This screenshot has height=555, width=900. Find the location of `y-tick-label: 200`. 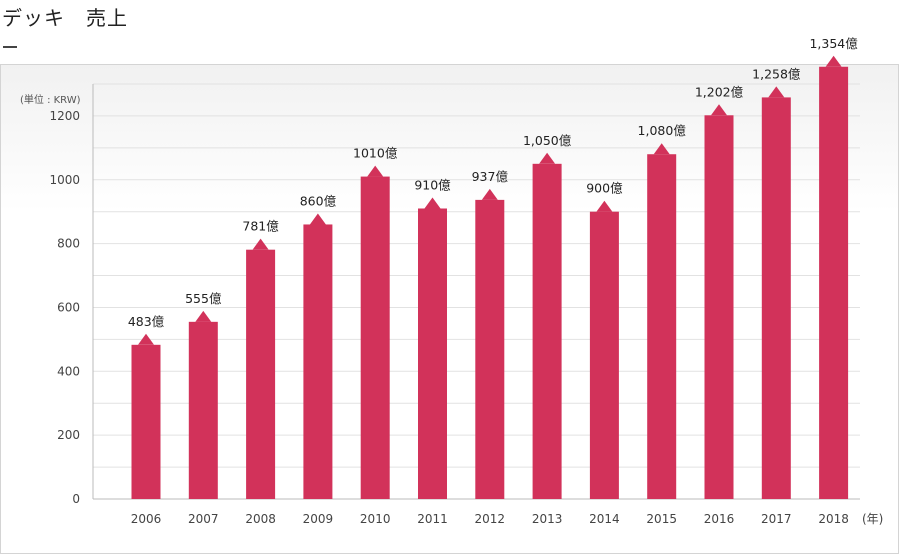

y-tick-label: 200 is located at coordinates (68, 435).